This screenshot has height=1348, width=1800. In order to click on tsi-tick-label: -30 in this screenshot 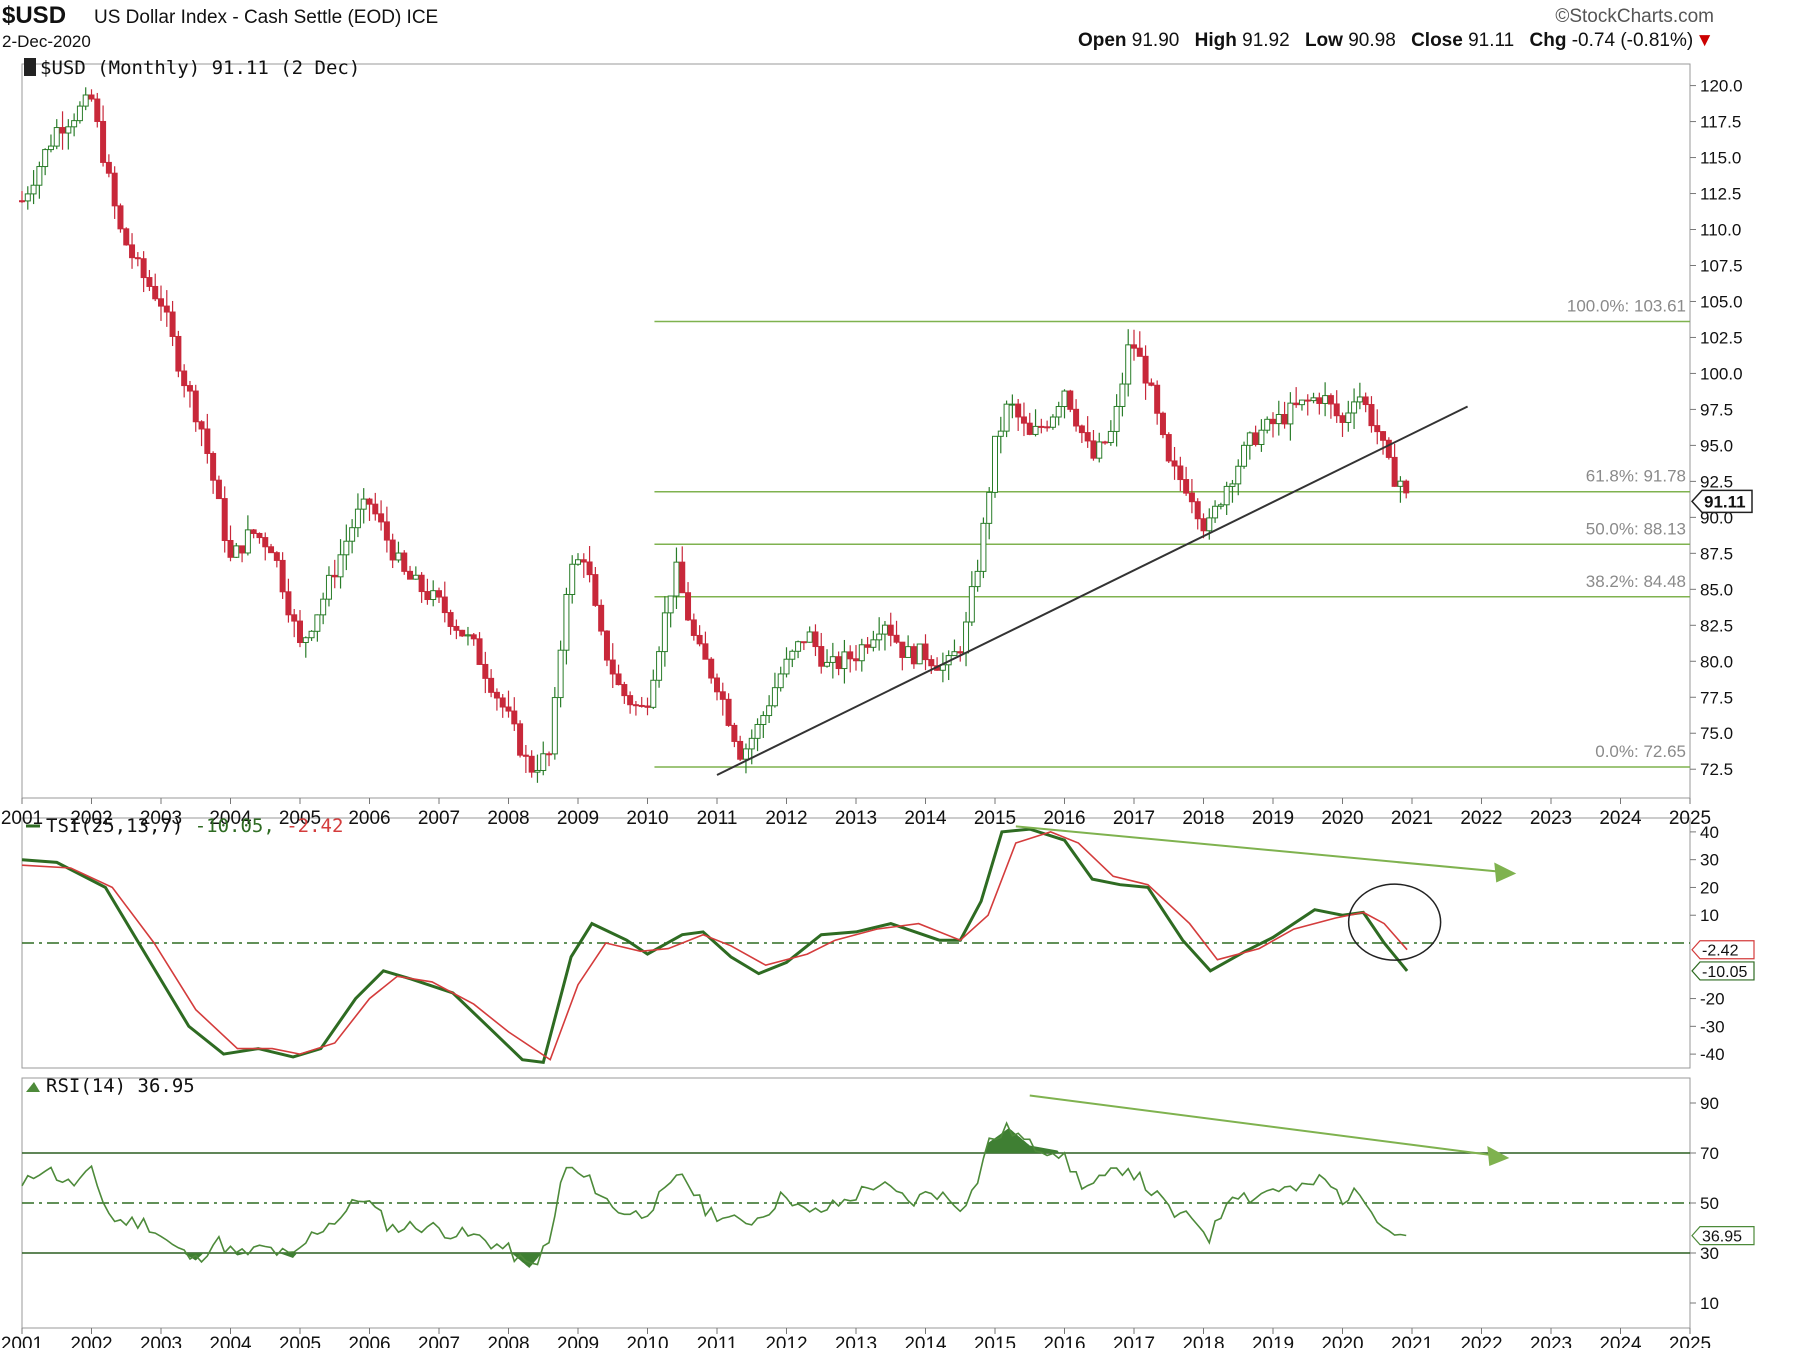, I will do `click(1712, 1026)`.